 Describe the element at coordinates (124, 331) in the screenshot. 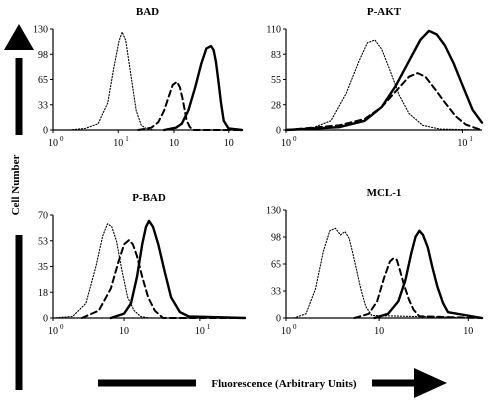

I see `x-tick-label-p-bad-1: 10` at that location.